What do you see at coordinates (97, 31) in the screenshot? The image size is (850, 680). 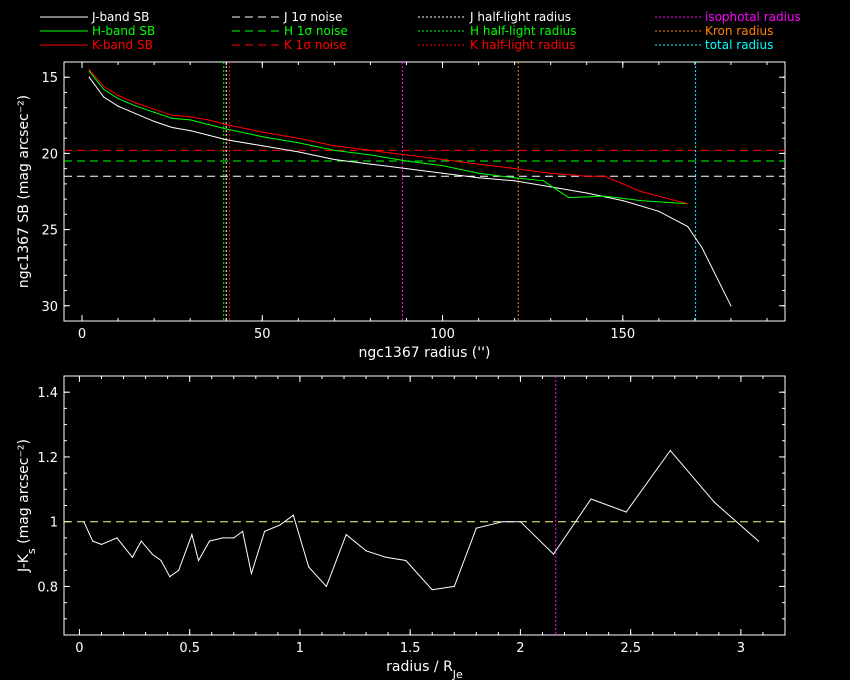 I see `legend-item-h-band-sb: H-band SB` at bounding box center [97, 31].